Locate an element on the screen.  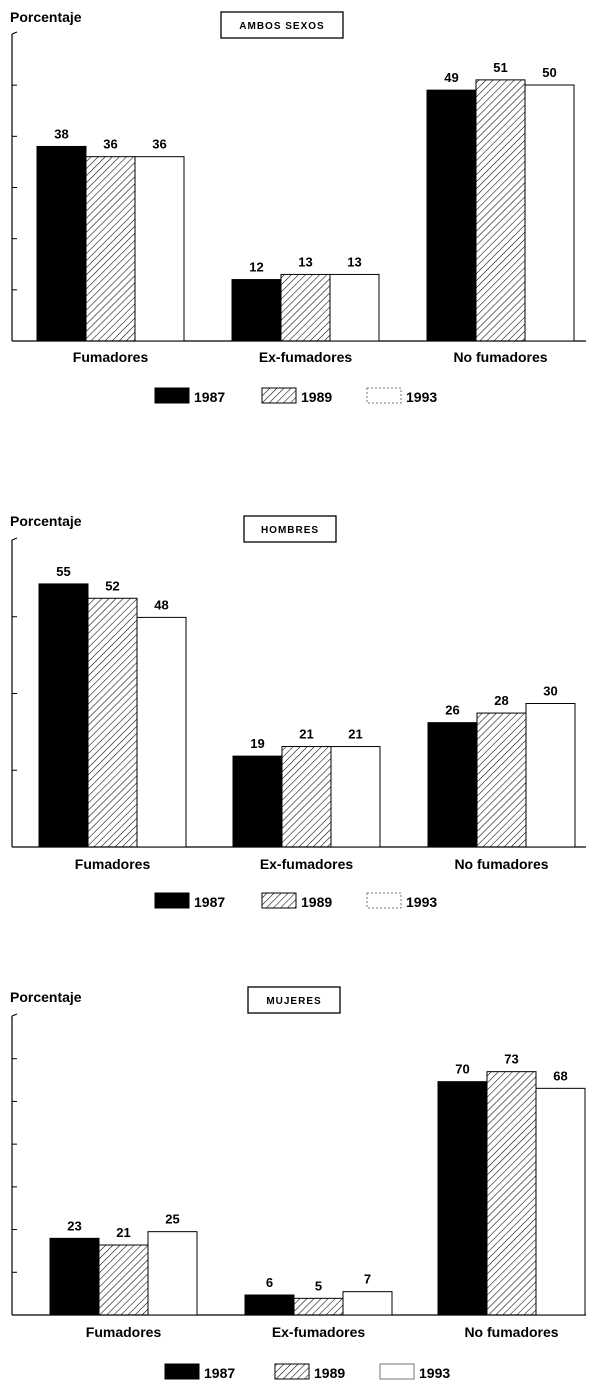
data-label: 49 is located at coordinates (451, 77).